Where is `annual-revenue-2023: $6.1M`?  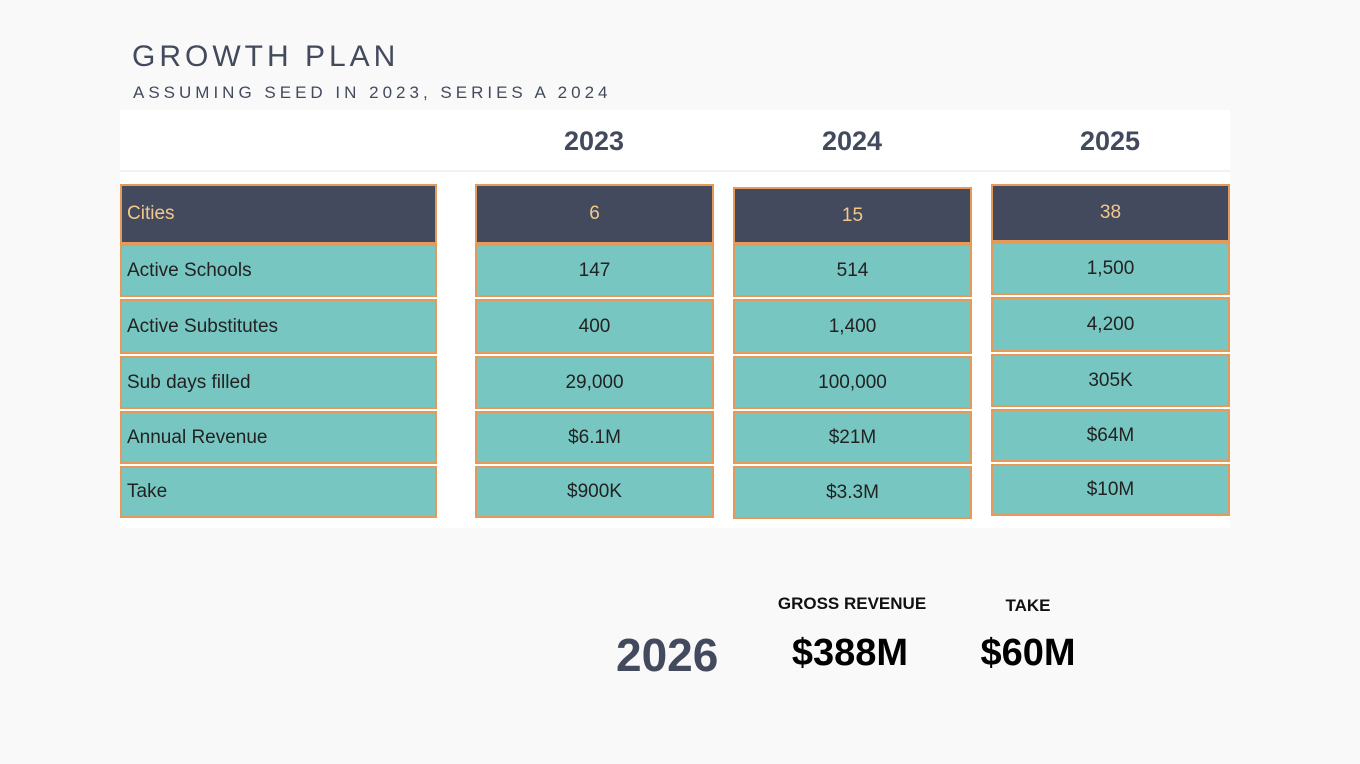
annual-revenue-2023: $6.1M is located at coordinates (594, 437).